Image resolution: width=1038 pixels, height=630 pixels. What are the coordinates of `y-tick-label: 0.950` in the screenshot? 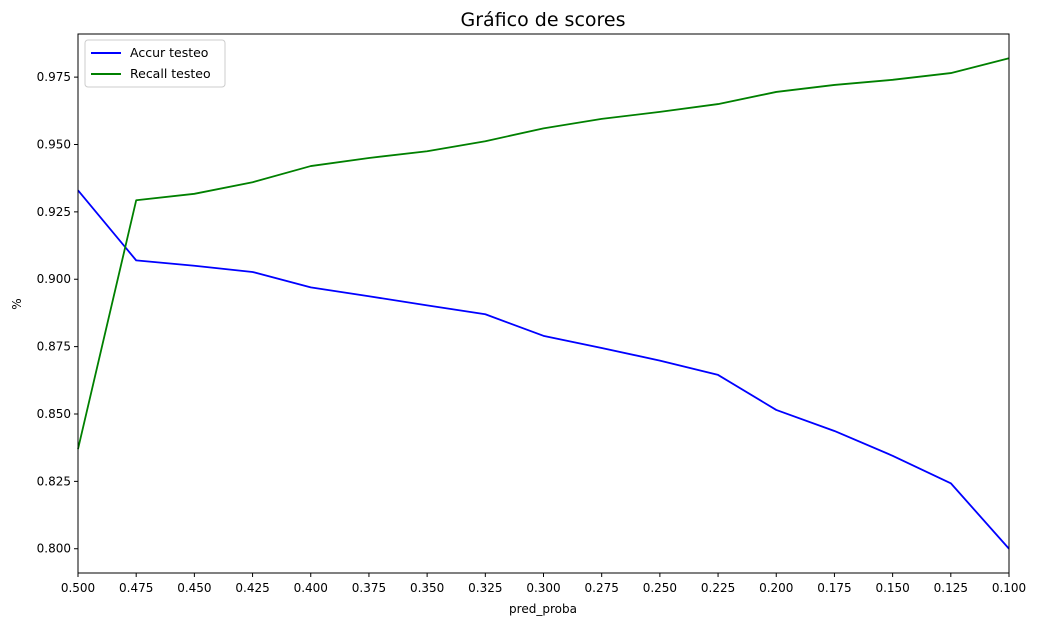 It's located at (54, 144).